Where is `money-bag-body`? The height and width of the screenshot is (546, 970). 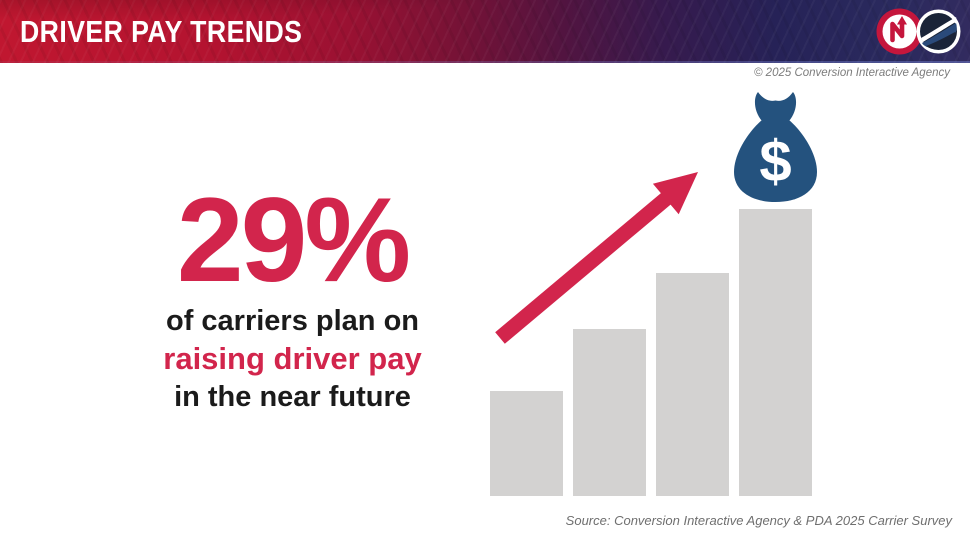 money-bag-body is located at coordinates (775, 161).